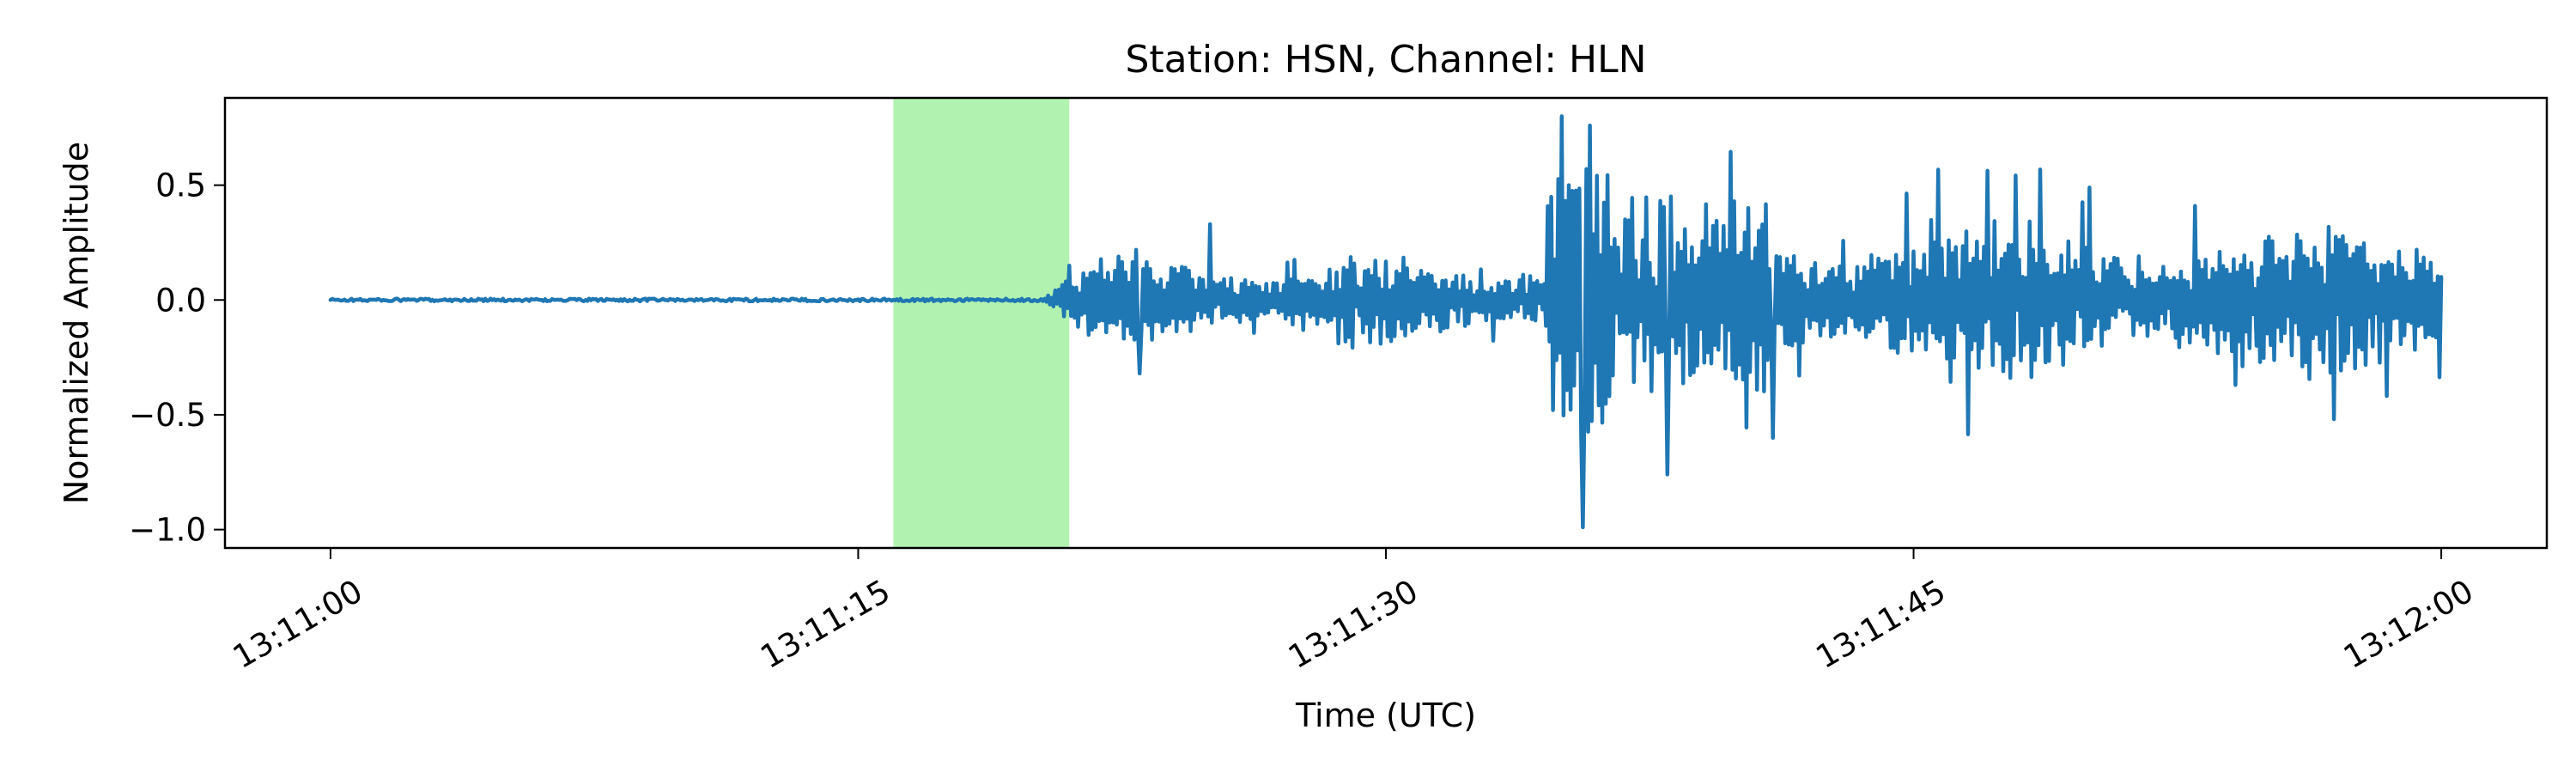 The image size is (2576, 773). I want to click on x-tick-label: 13:11:15, so click(825, 624).